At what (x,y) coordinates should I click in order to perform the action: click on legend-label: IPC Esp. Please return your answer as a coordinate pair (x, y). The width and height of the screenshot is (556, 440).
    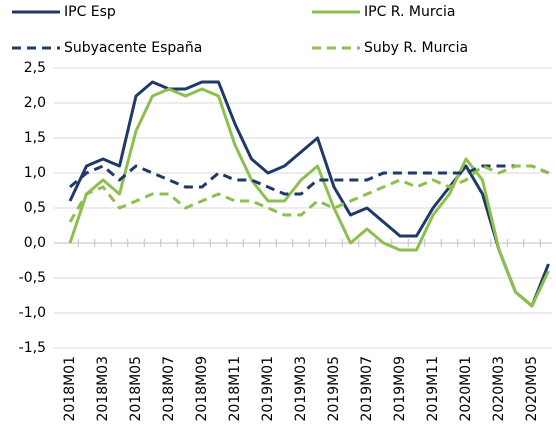
    Looking at the image, I should click on (90, 12).